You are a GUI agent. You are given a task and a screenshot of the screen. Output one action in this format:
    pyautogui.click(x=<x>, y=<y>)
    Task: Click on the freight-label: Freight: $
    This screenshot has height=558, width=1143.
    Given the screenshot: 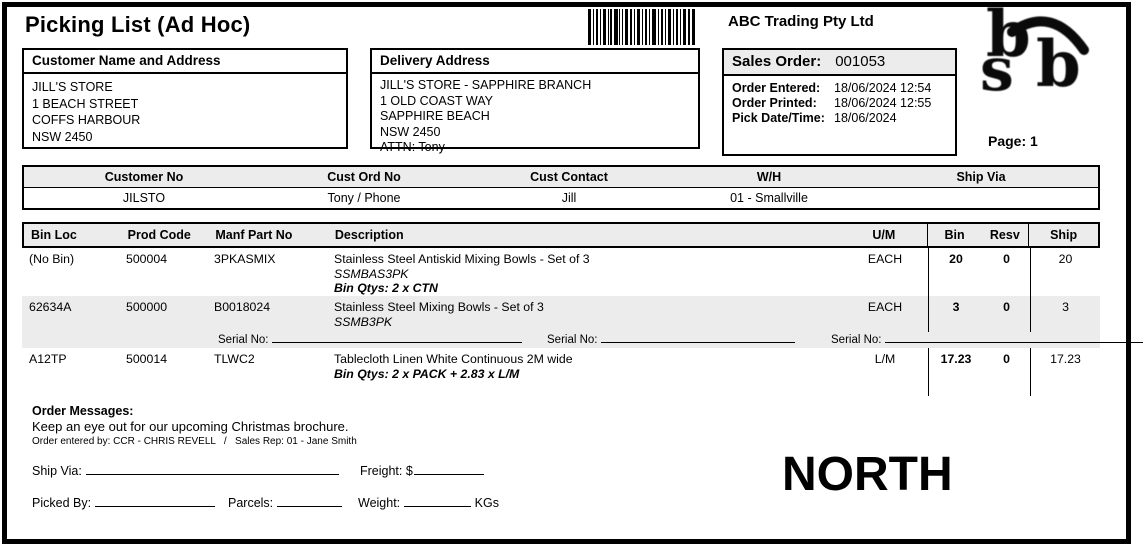 What is the action you would take?
    pyautogui.click(x=386, y=471)
    